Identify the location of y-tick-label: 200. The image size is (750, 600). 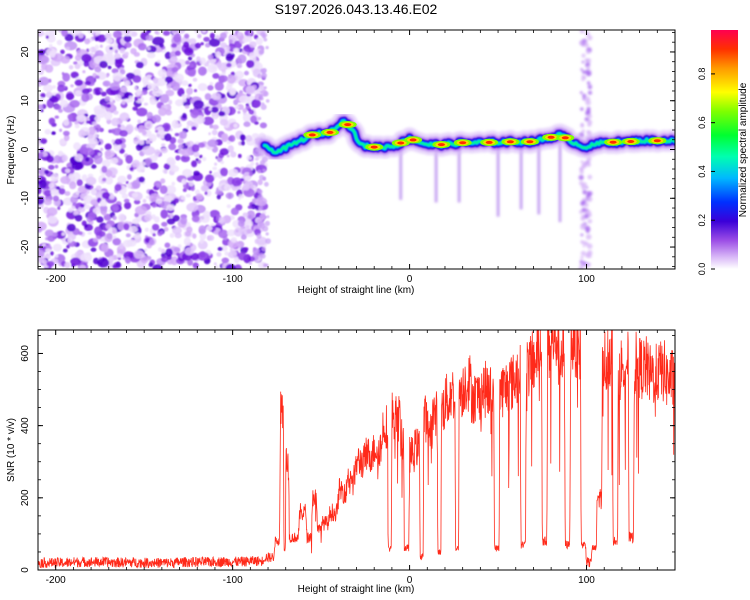
(25, 497).